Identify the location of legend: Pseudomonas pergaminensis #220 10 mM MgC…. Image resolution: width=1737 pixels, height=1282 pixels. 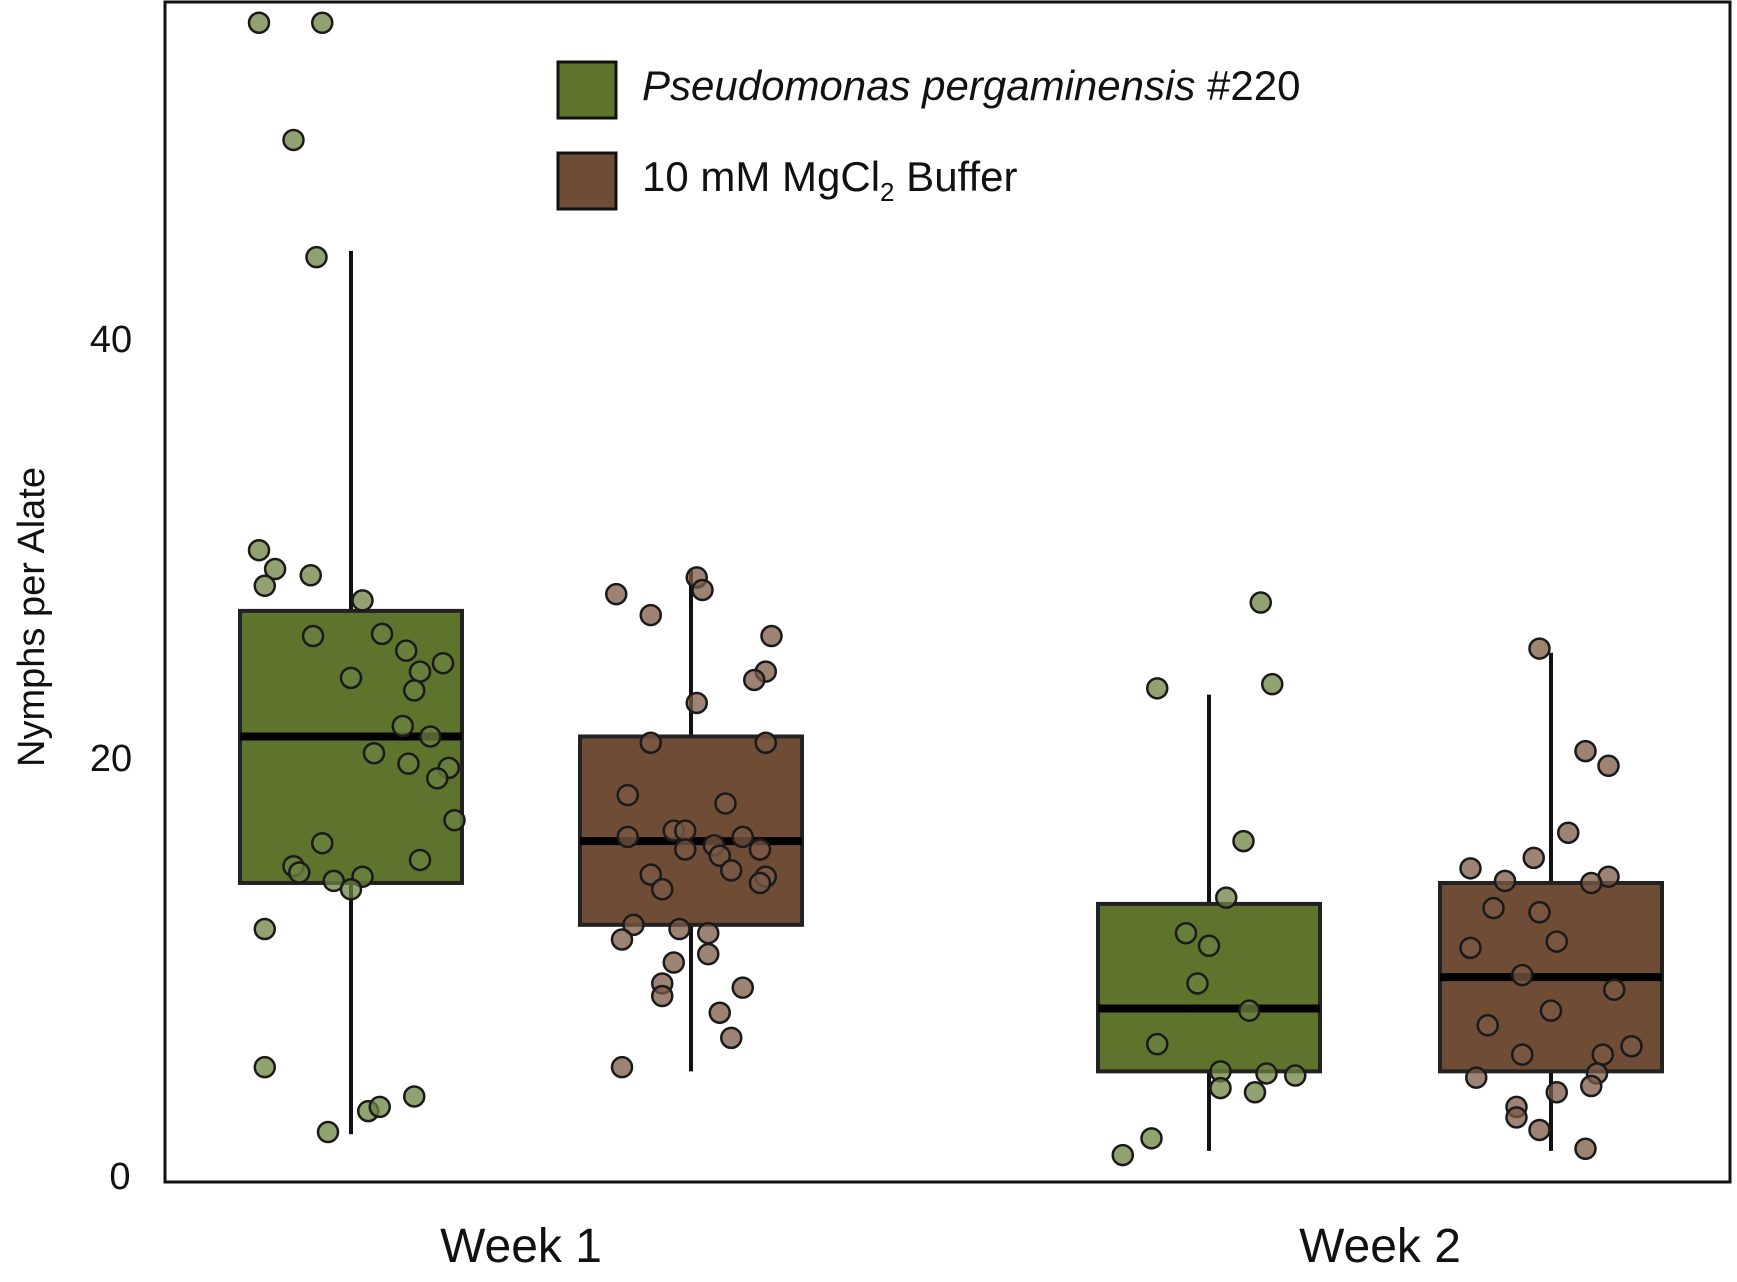
(928, 135).